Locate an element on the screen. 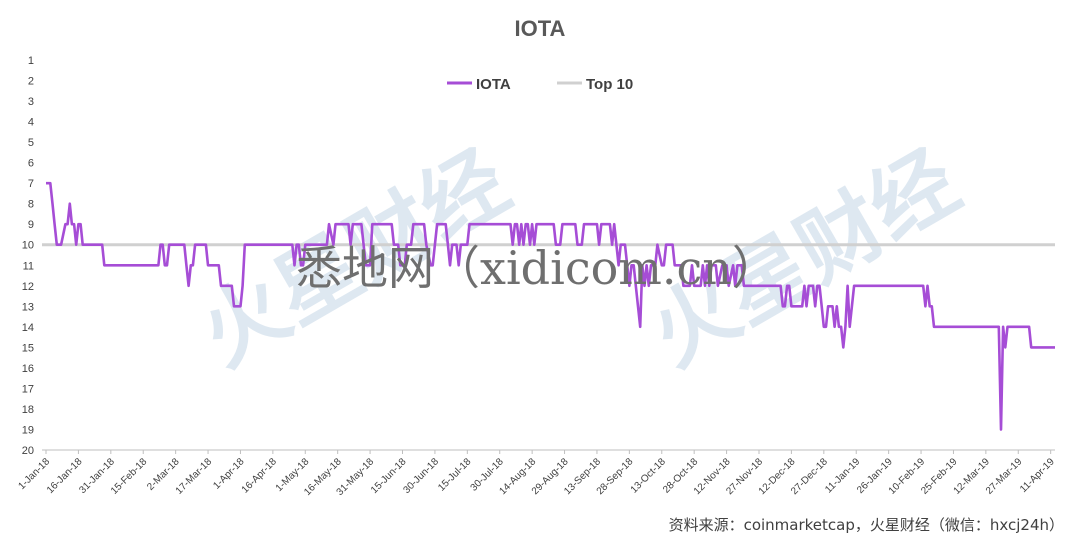  y-tick-label: 19 is located at coordinates (28, 430).